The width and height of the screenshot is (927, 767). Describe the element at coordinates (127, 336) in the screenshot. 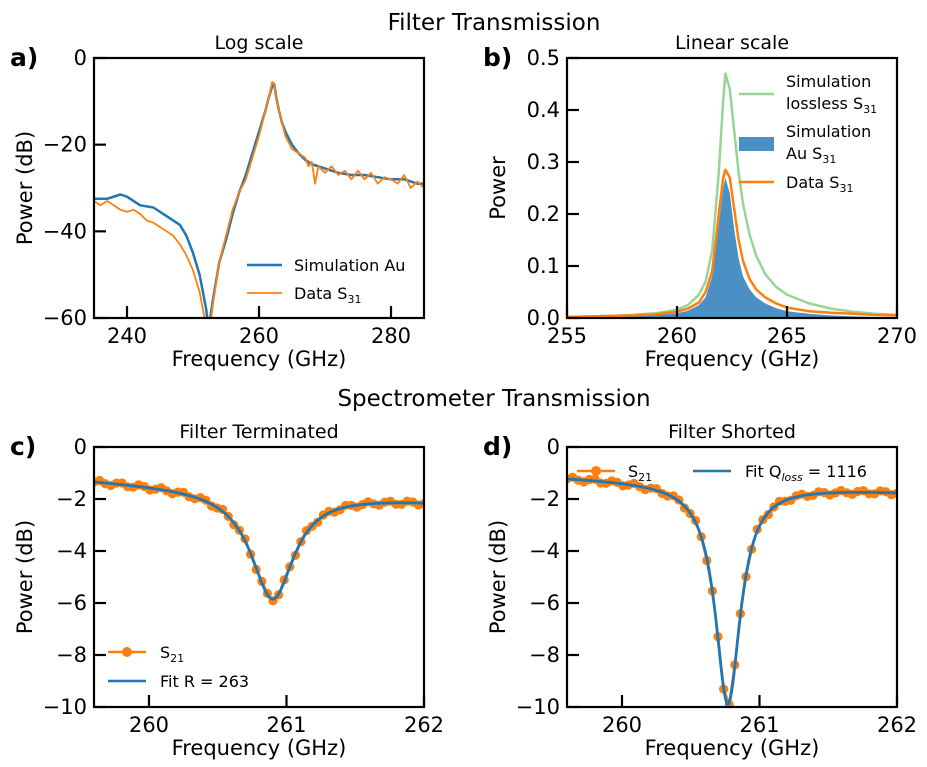

I see `x-tick-label: 240` at that location.